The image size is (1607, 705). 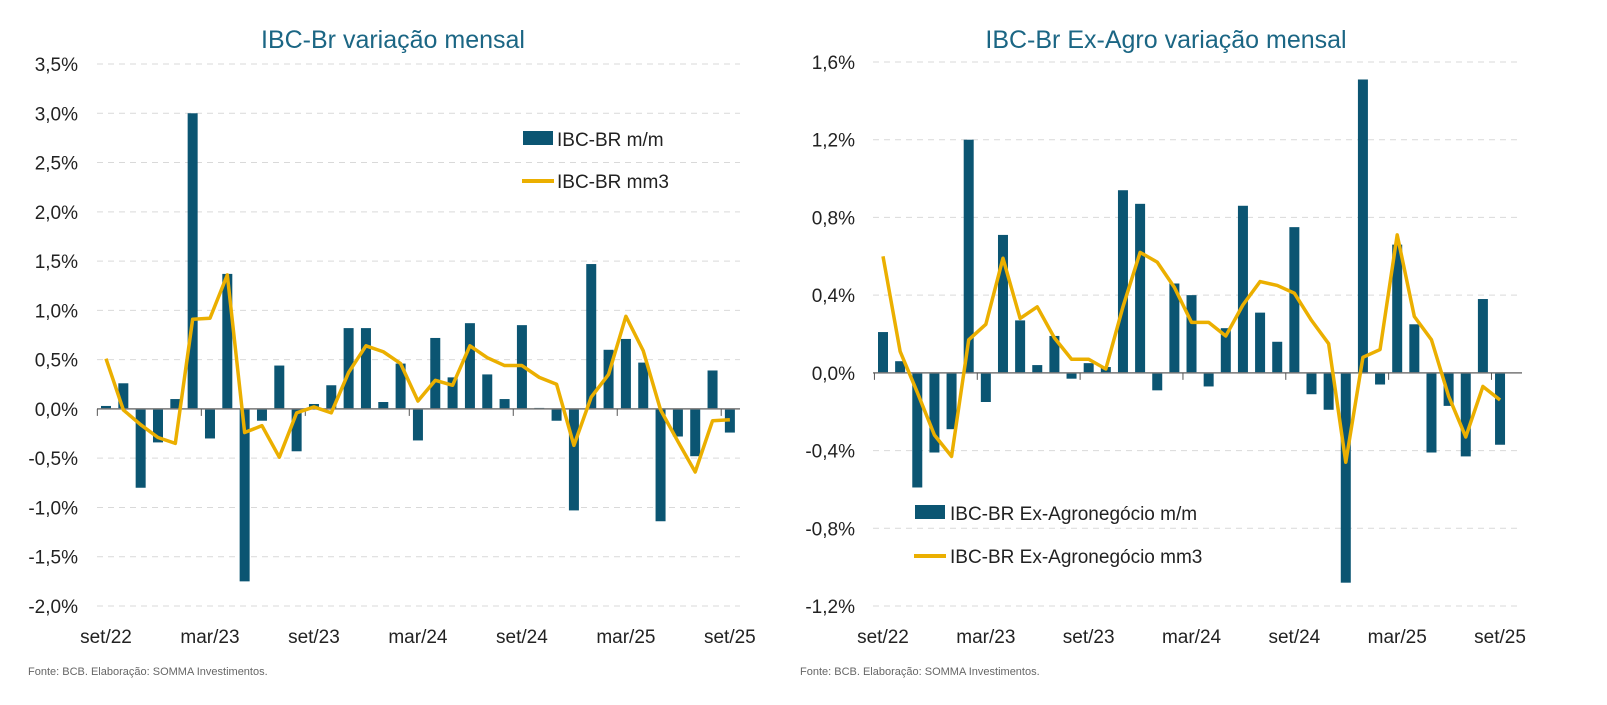 What do you see at coordinates (56, 311) in the screenshot?
I see `y-tick-label: 1,0%` at bounding box center [56, 311].